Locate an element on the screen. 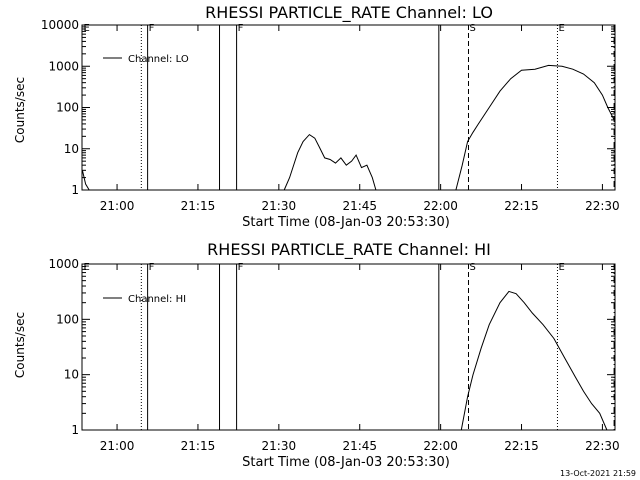 The width and height of the screenshot is (640, 480). series-lines is located at coordinates (534, 360).